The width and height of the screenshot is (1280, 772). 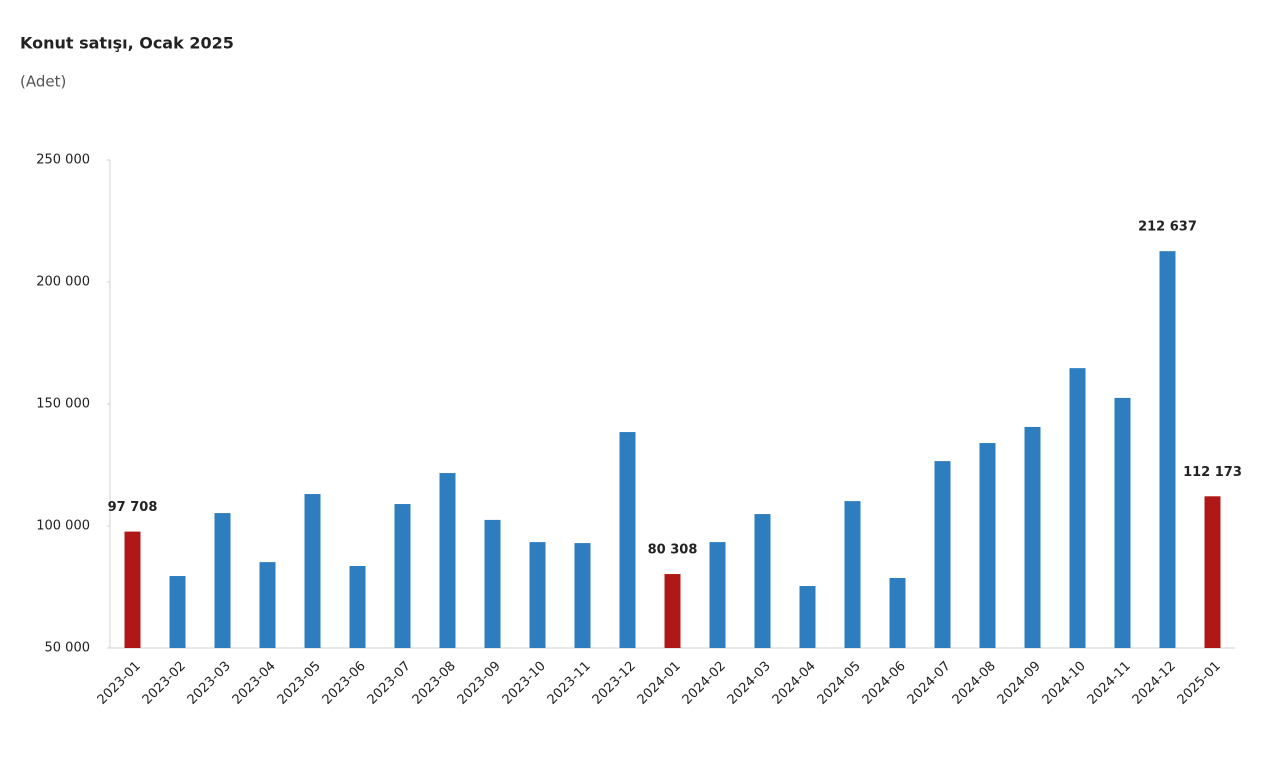 I want to click on x-tick-label: 2024-10, so click(x=1064, y=683).